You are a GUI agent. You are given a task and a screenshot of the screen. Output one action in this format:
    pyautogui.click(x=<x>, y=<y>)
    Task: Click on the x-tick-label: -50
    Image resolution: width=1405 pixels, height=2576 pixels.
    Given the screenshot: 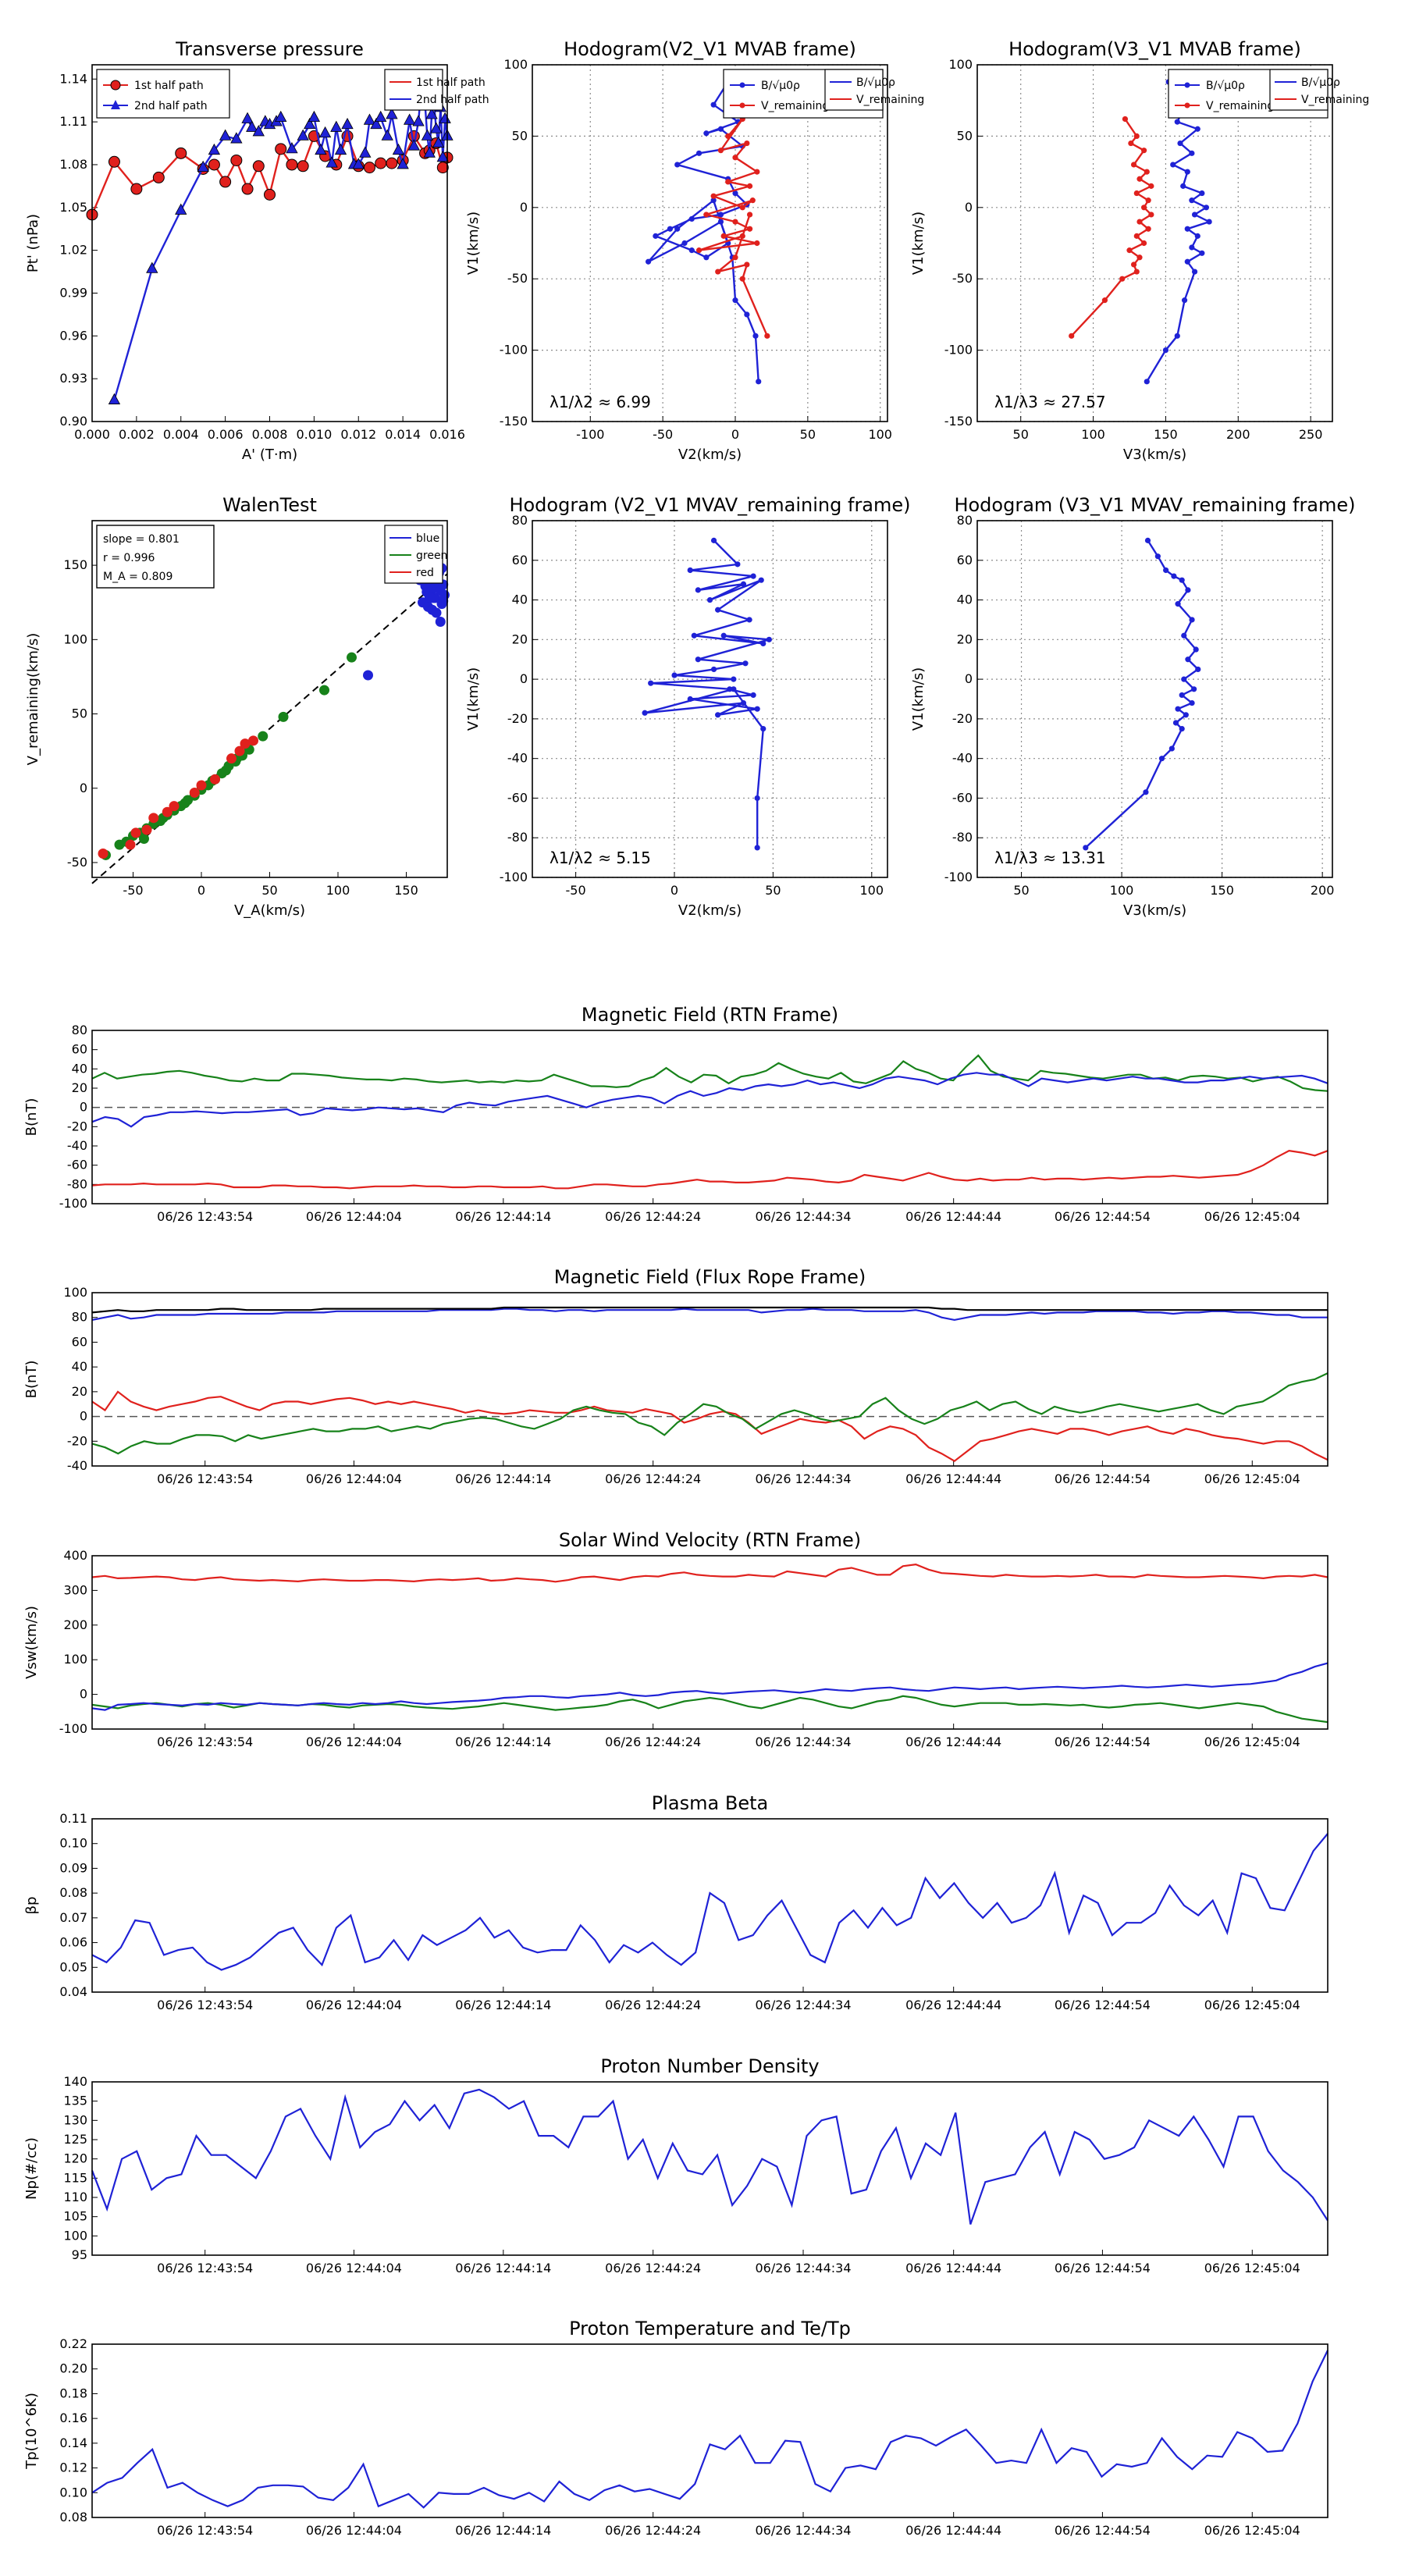 What is the action you would take?
    pyautogui.click(x=663, y=434)
    